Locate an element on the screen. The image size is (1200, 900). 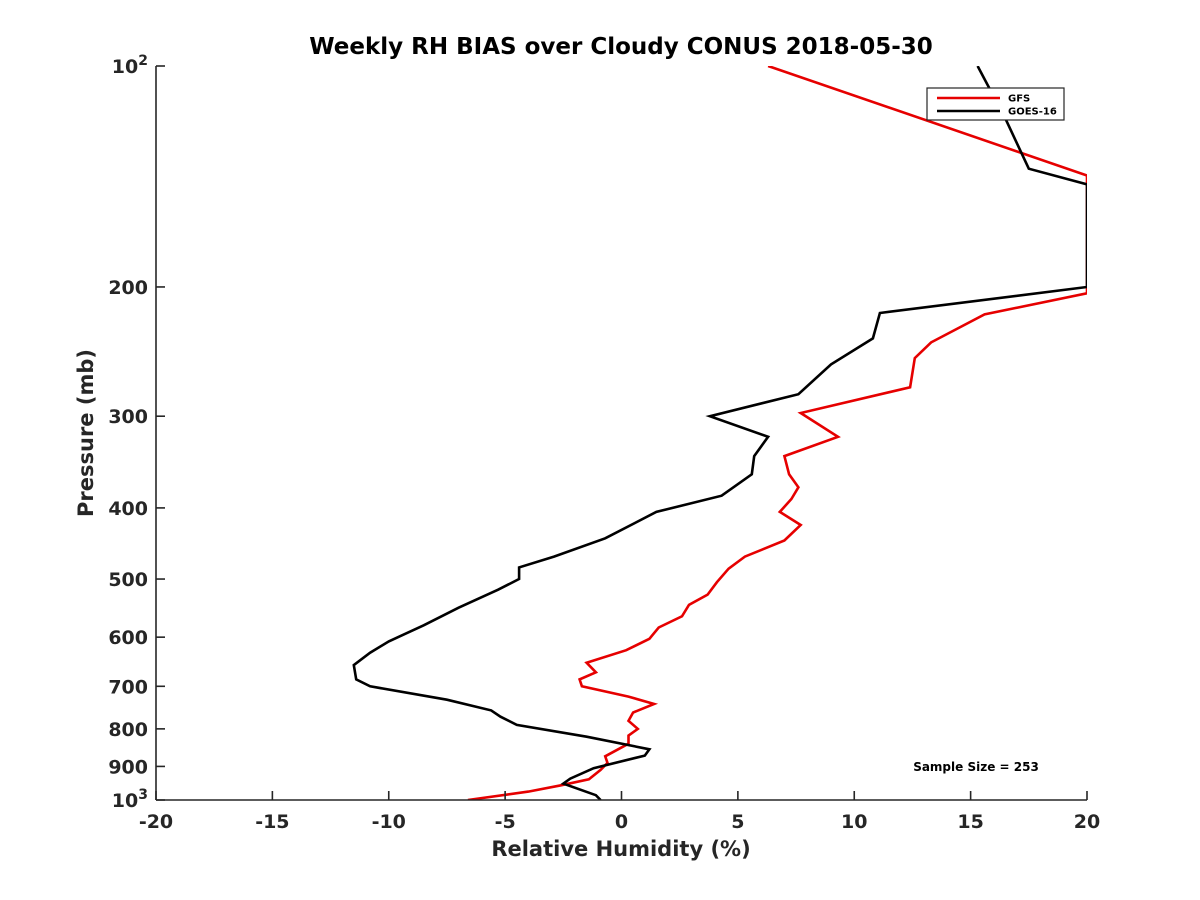
x-tick-label: -15 is located at coordinates (272, 822).